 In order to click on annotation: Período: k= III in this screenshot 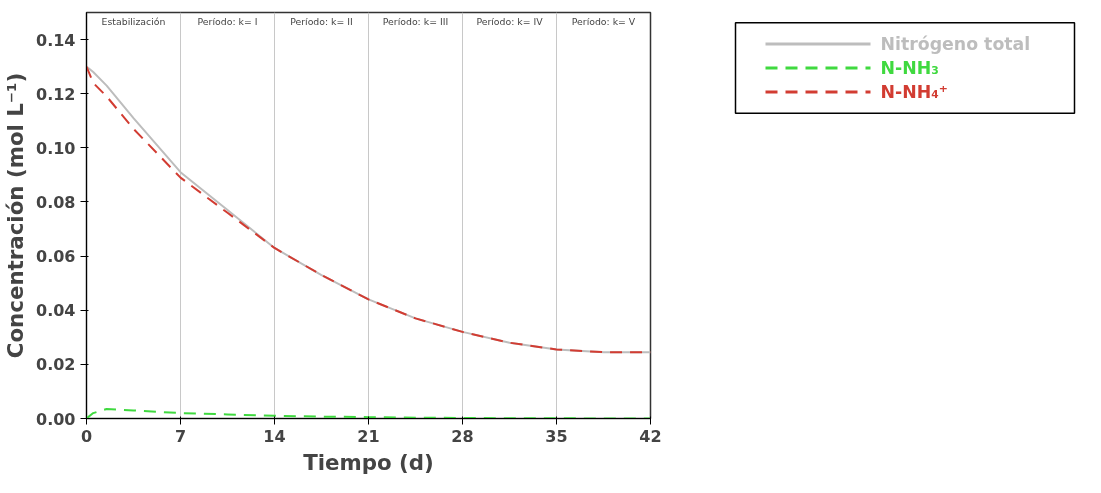, I will do `click(415, 21)`.